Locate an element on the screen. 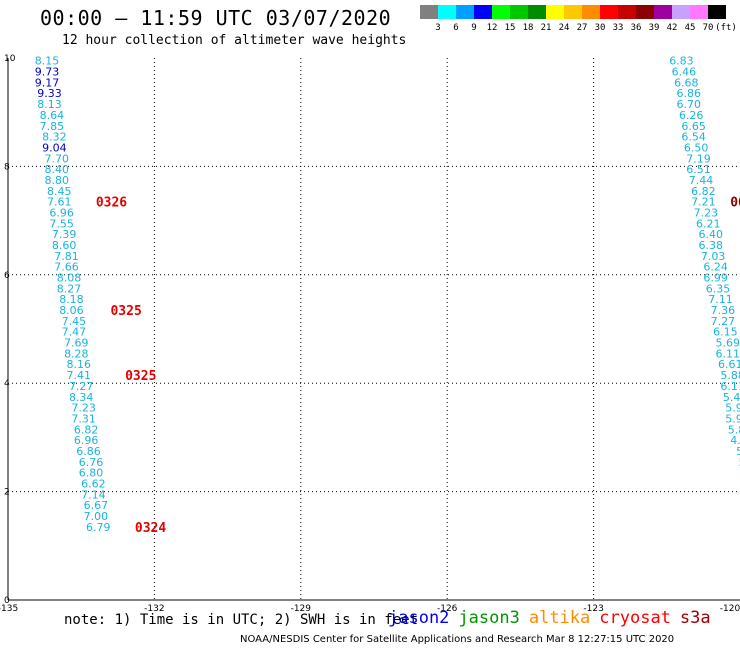 The height and width of the screenshot is (650, 740). wave-height-value: 8.32 is located at coordinates (54, 137).